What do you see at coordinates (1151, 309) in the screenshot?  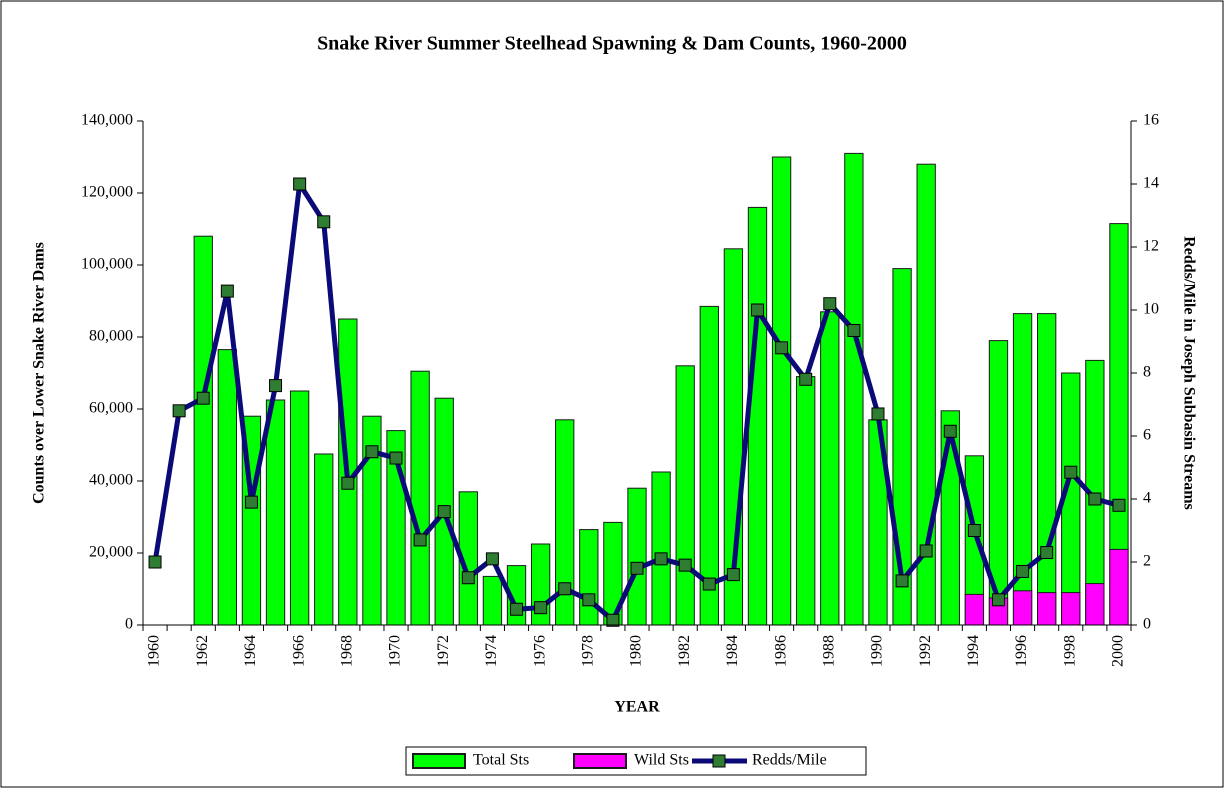 I see `y2-tick-label: 10` at bounding box center [1151, 309].